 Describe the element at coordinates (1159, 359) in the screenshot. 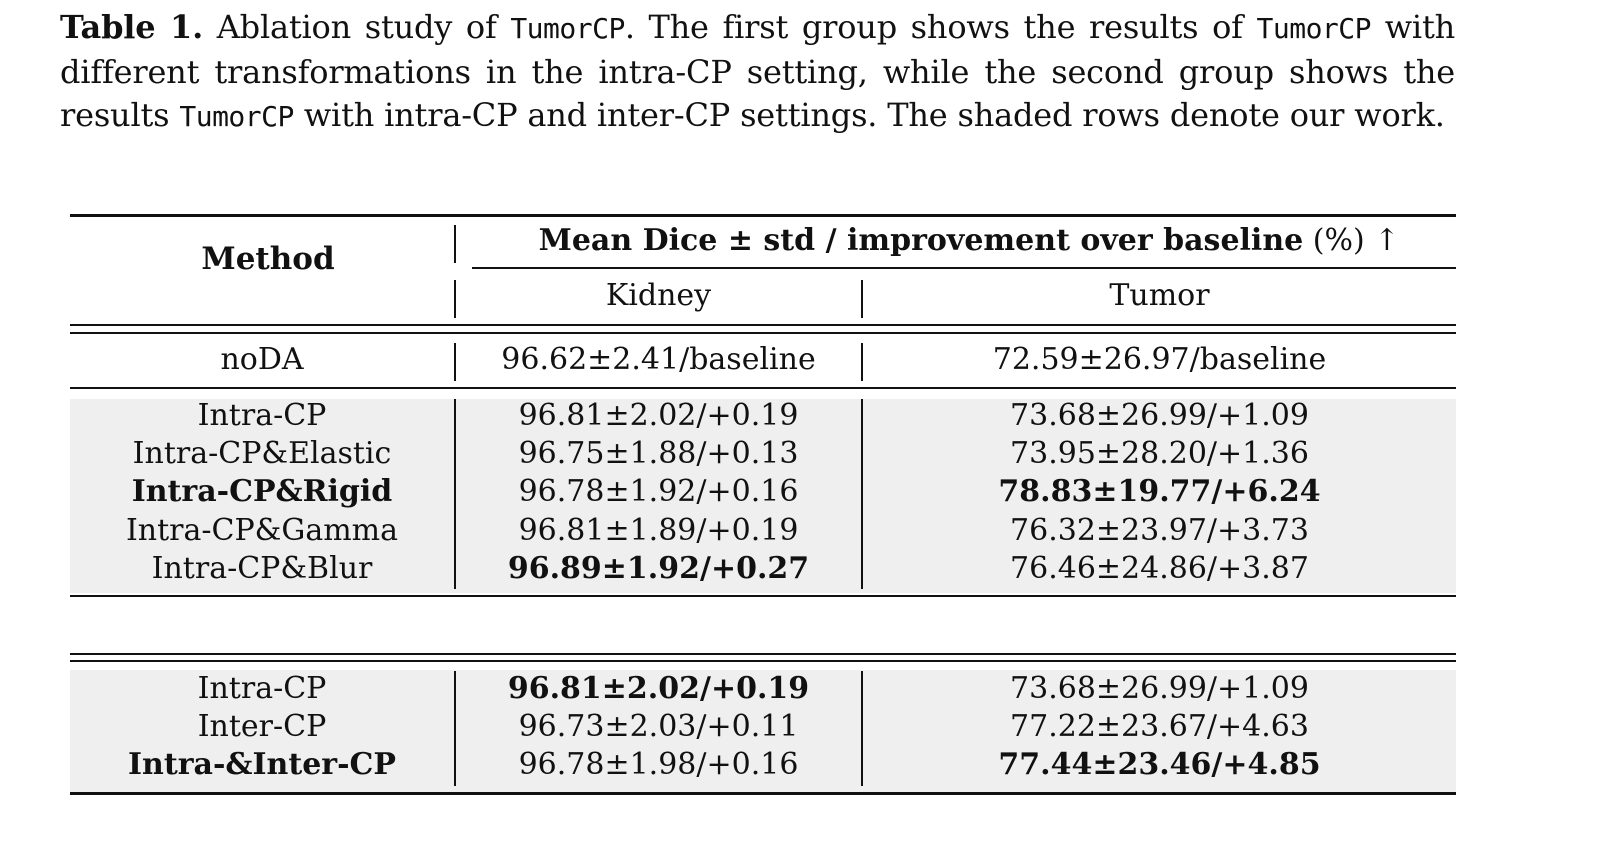

I see `baseline-tumor: 72.59±26.97/baseline` at that location.